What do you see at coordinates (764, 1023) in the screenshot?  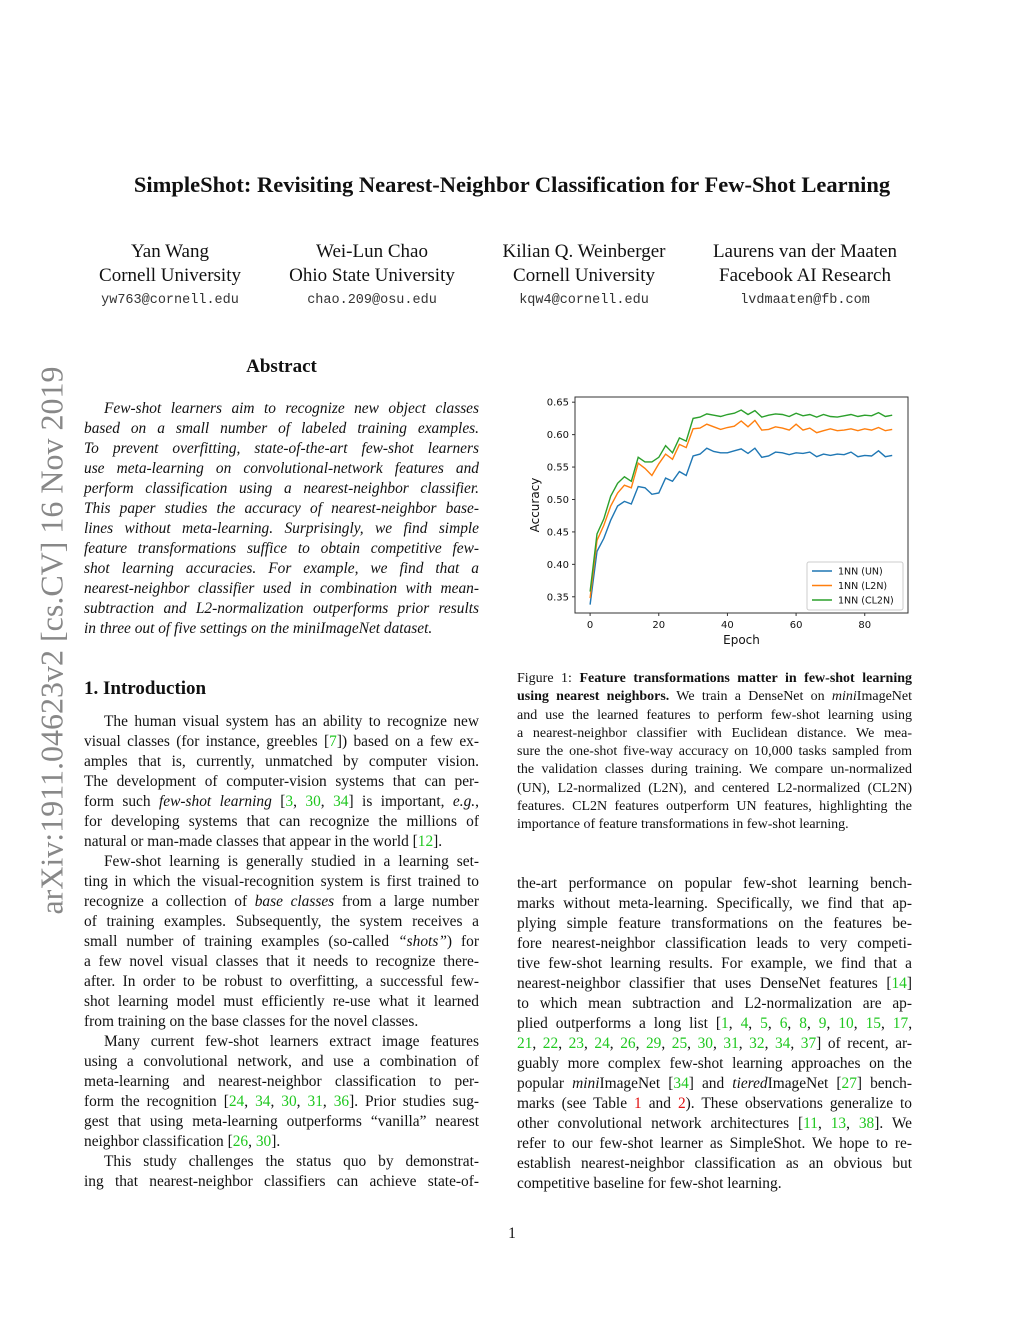 I see `citation-link: 5` at bounding box center [764, 1023].